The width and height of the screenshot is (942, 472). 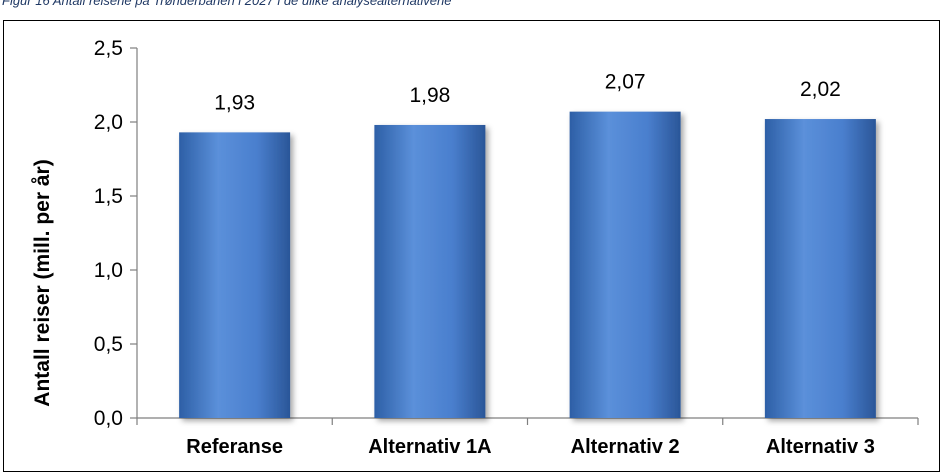 I want to click on y-axis-label: Antall reiser (mill. per år), so click(x=42, y=282).